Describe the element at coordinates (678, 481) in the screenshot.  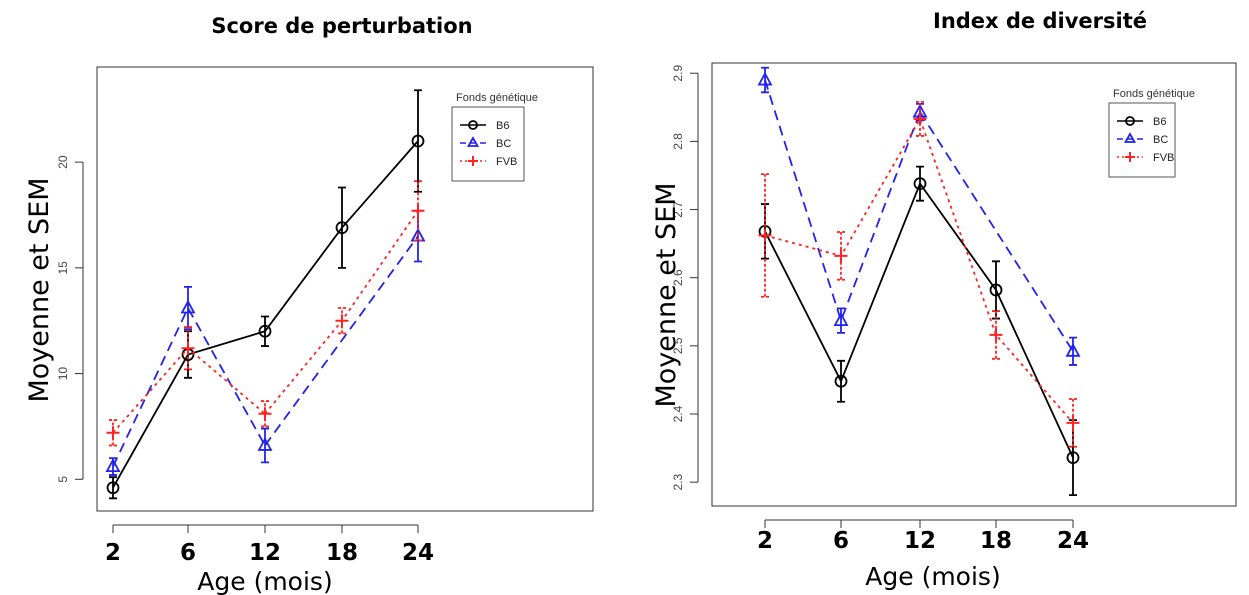
I see `y-tick-label: 2.3` at that location.